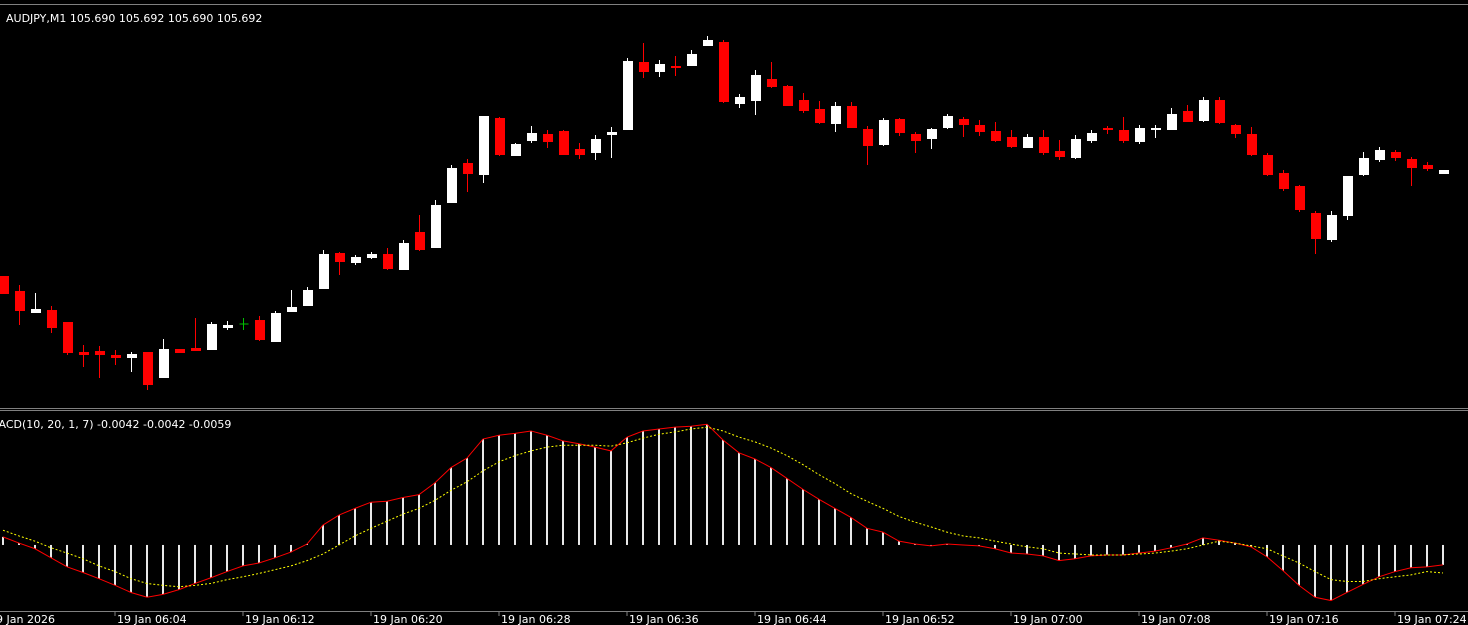  What do you see at coordinates (1432, 619) in the screenshot?
I see `x-tick-label: 19 Jan 07:24` at bounding box center [1432, 619].